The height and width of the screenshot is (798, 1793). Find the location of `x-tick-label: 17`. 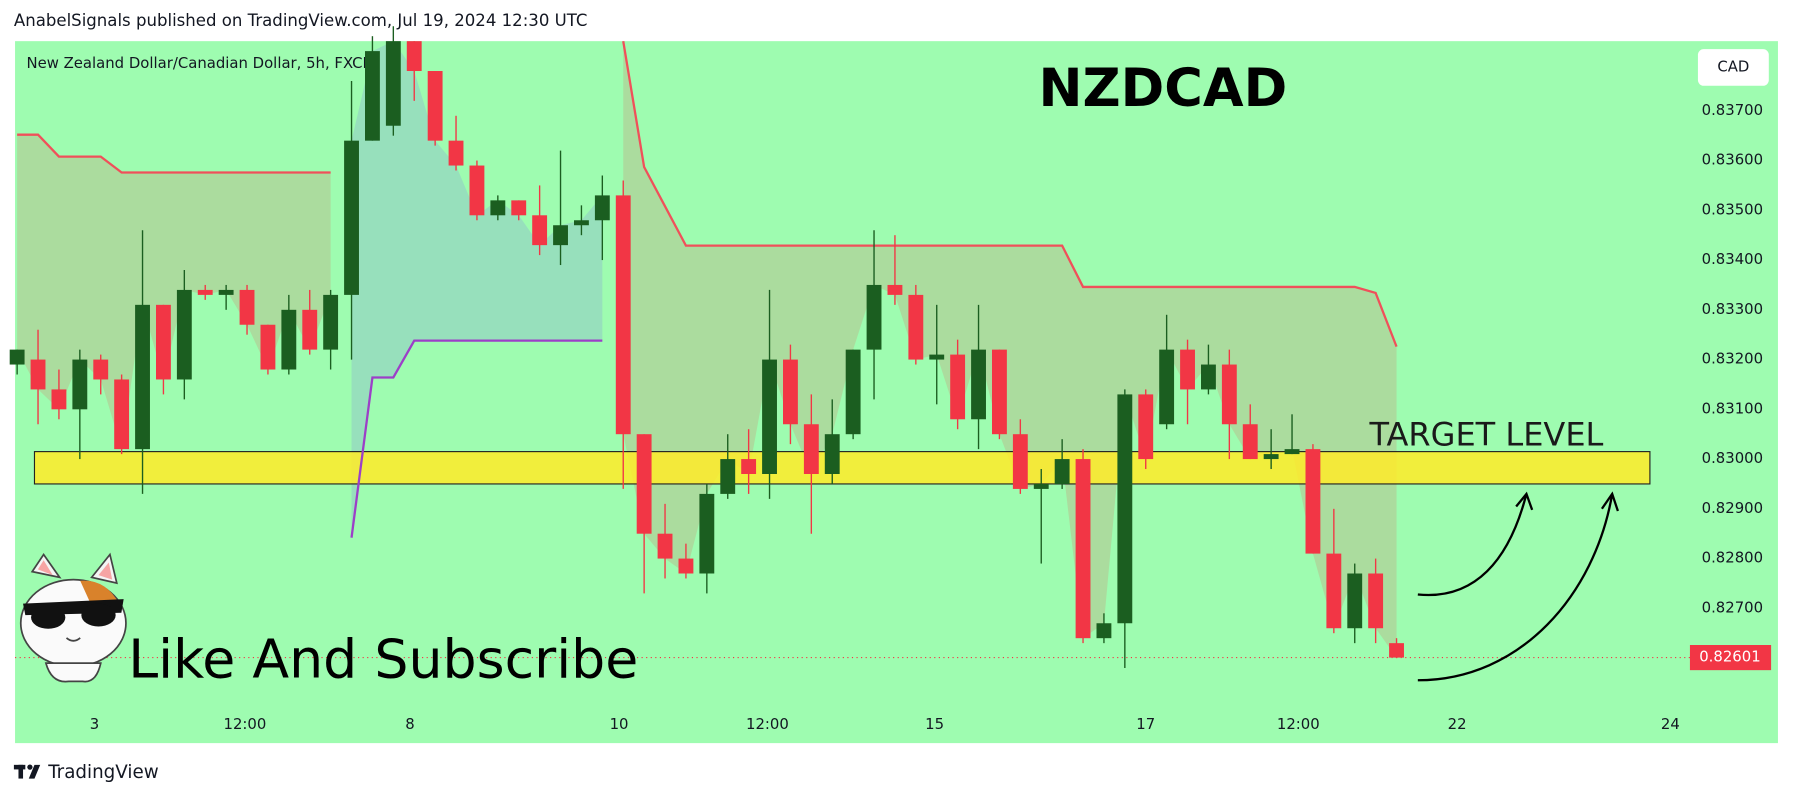

x-tick-label: 17 is located at coordinates (1145, 724).